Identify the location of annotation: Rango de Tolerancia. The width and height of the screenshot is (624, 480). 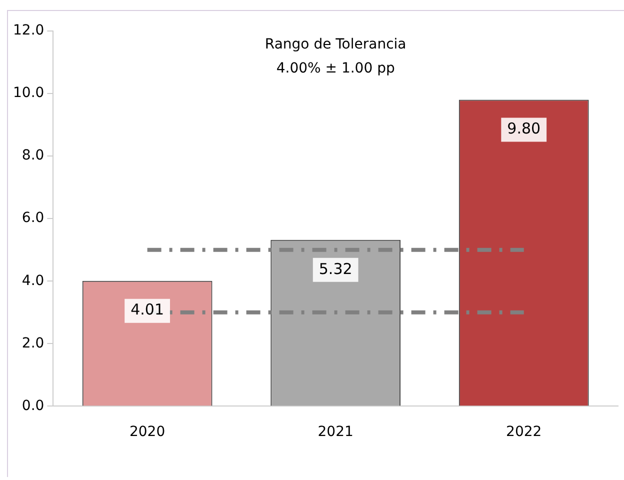
(335, 44).